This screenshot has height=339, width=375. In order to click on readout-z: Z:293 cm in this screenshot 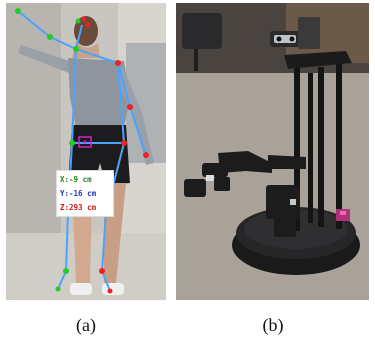, I will do `click(78, 207)`.